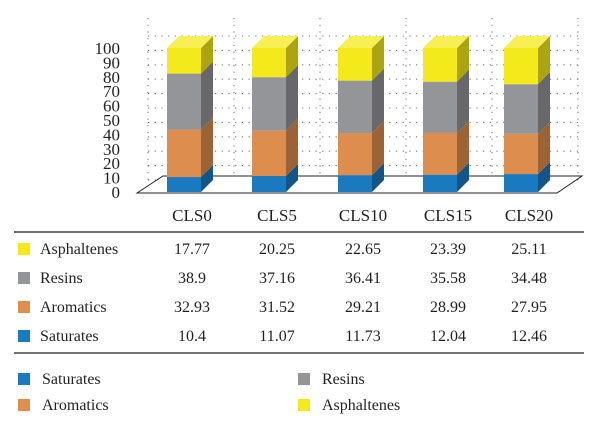 Image resolution: width=600 pixels, height=439 pixels. Describe the element at coordinates (111, 91) in the screenshot. I see `y-tick-label: 70` at that location.